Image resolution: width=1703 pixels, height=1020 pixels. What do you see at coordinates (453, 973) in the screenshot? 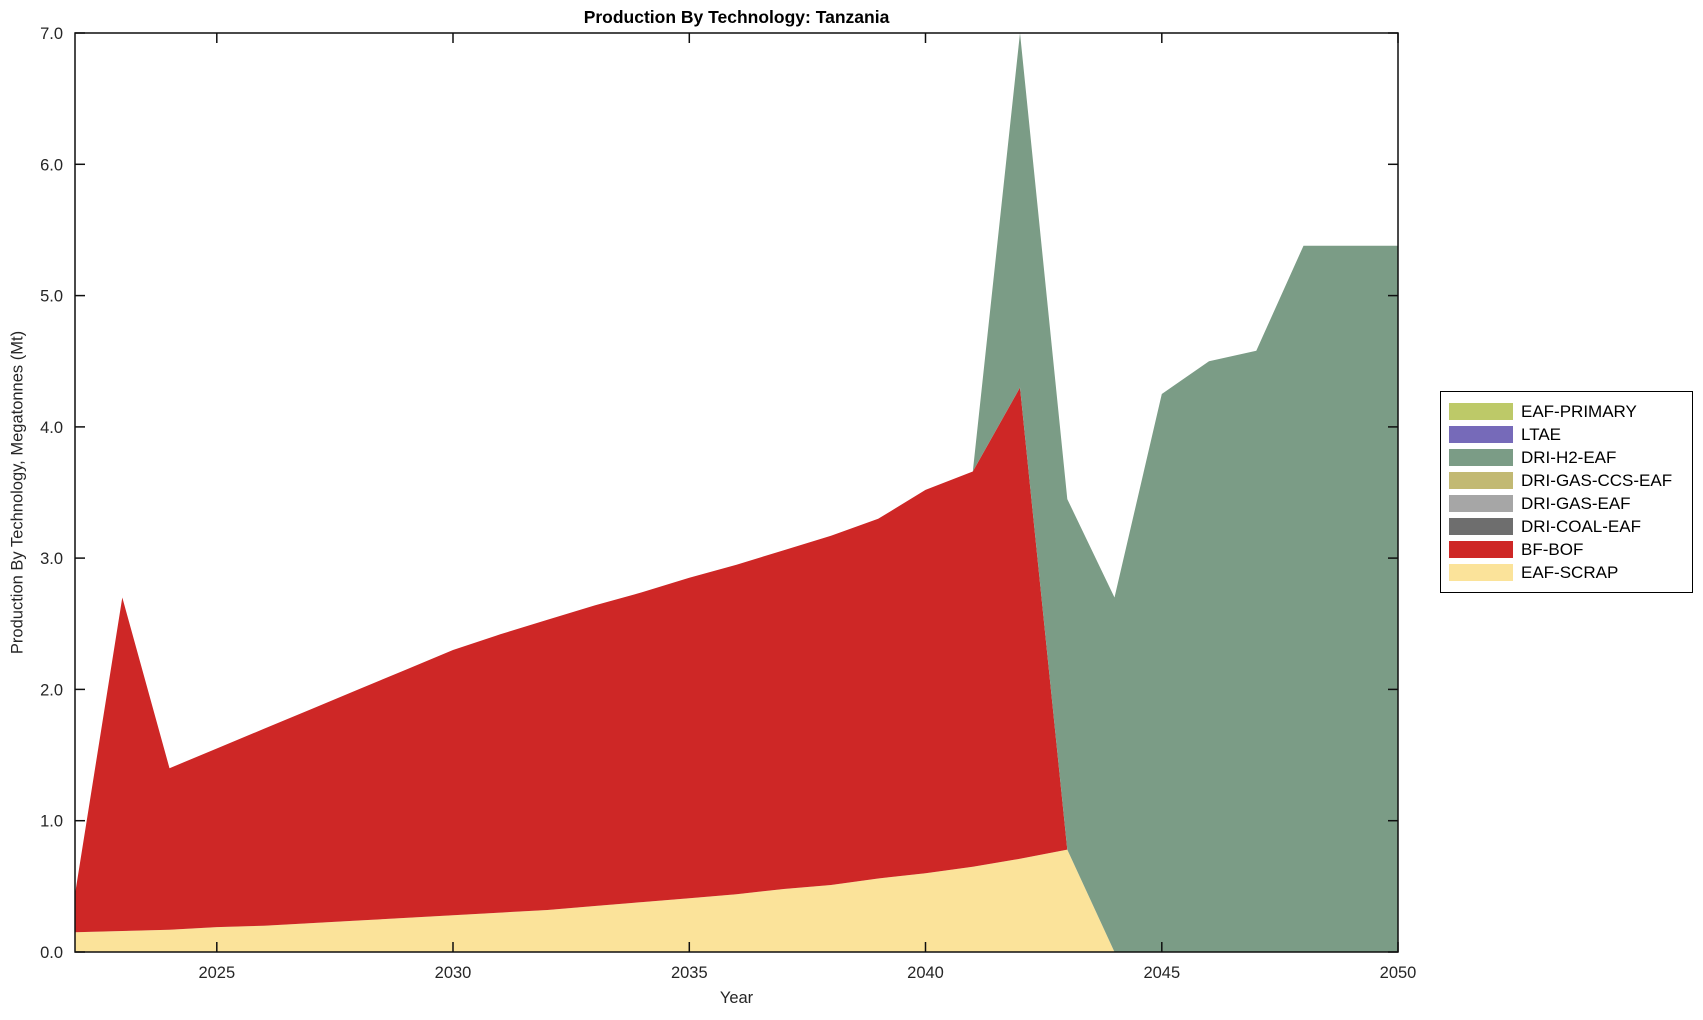
I see `x-tick-label: 2030` at bounding box center [453, 973].